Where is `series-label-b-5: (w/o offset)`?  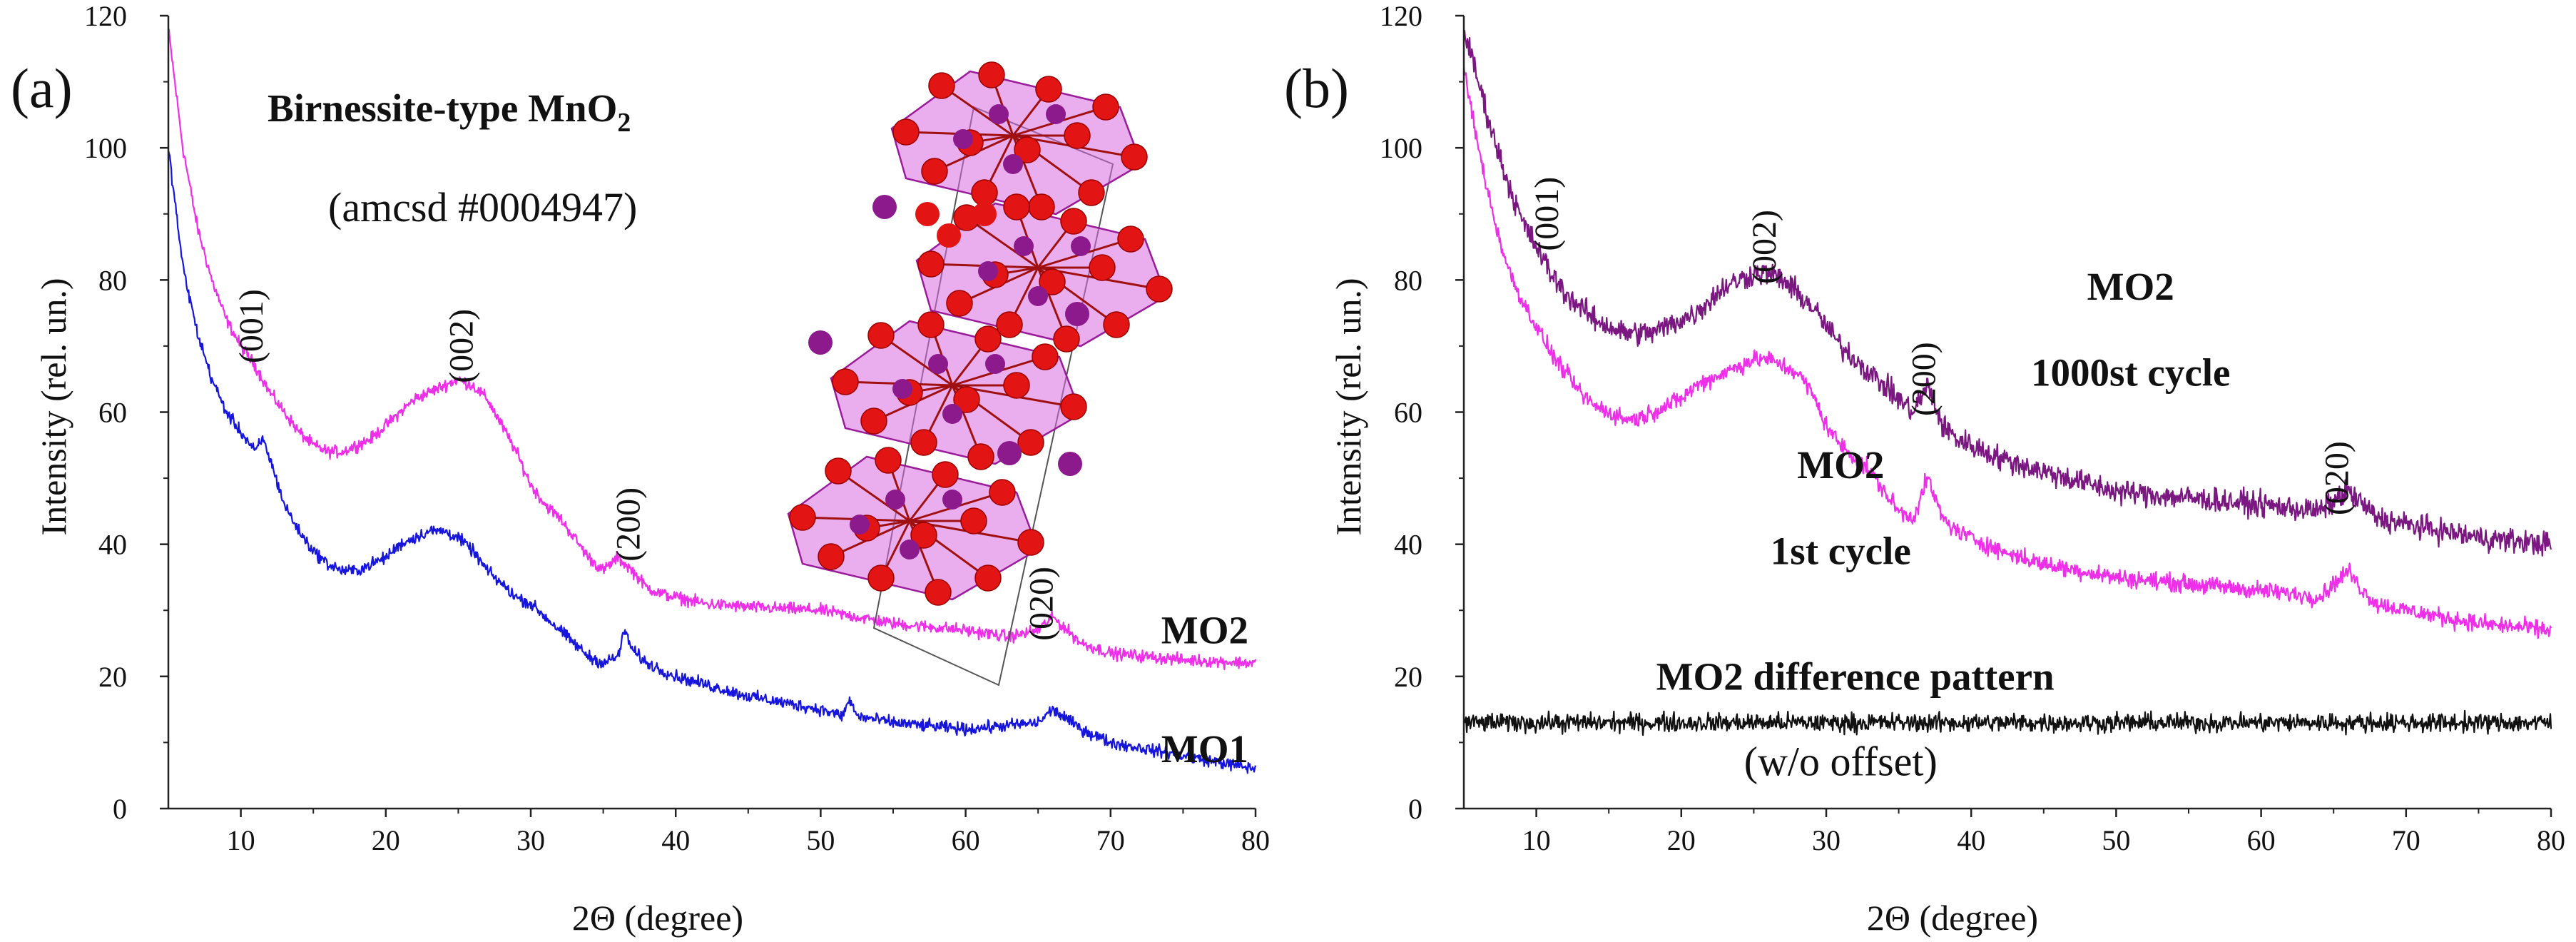
series-label-b-5: (w/o offset) is located at coordinates (1841, 762).